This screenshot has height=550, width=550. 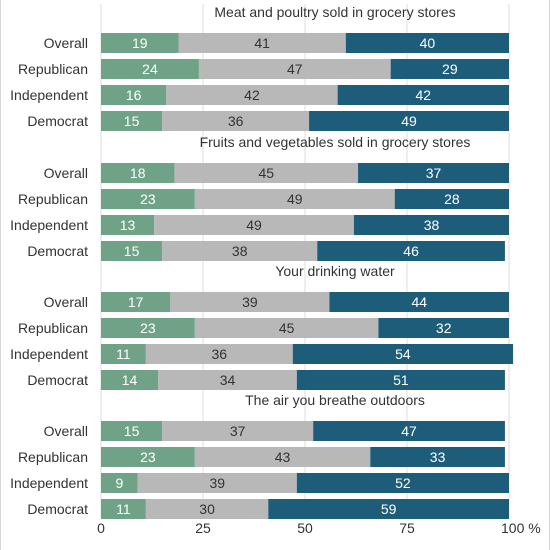 I want to click on data-label: 54, so click(x=403, y=354).